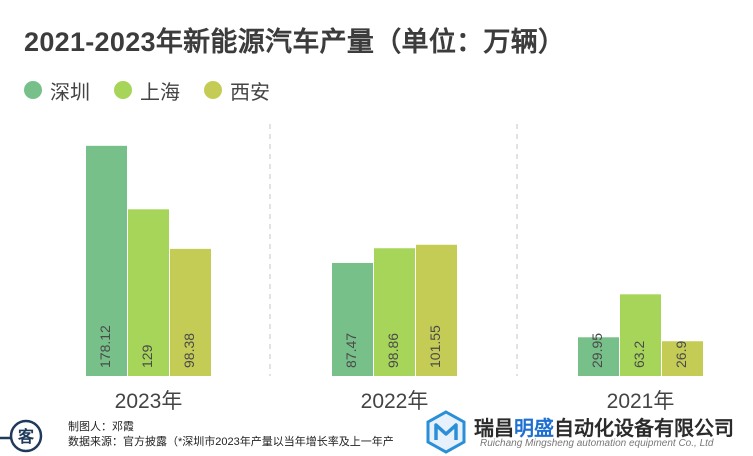 The image size is (753, 456). I want to click on company-name: 瑞昌明盛自动化设备有限公司, so click(604, 426).